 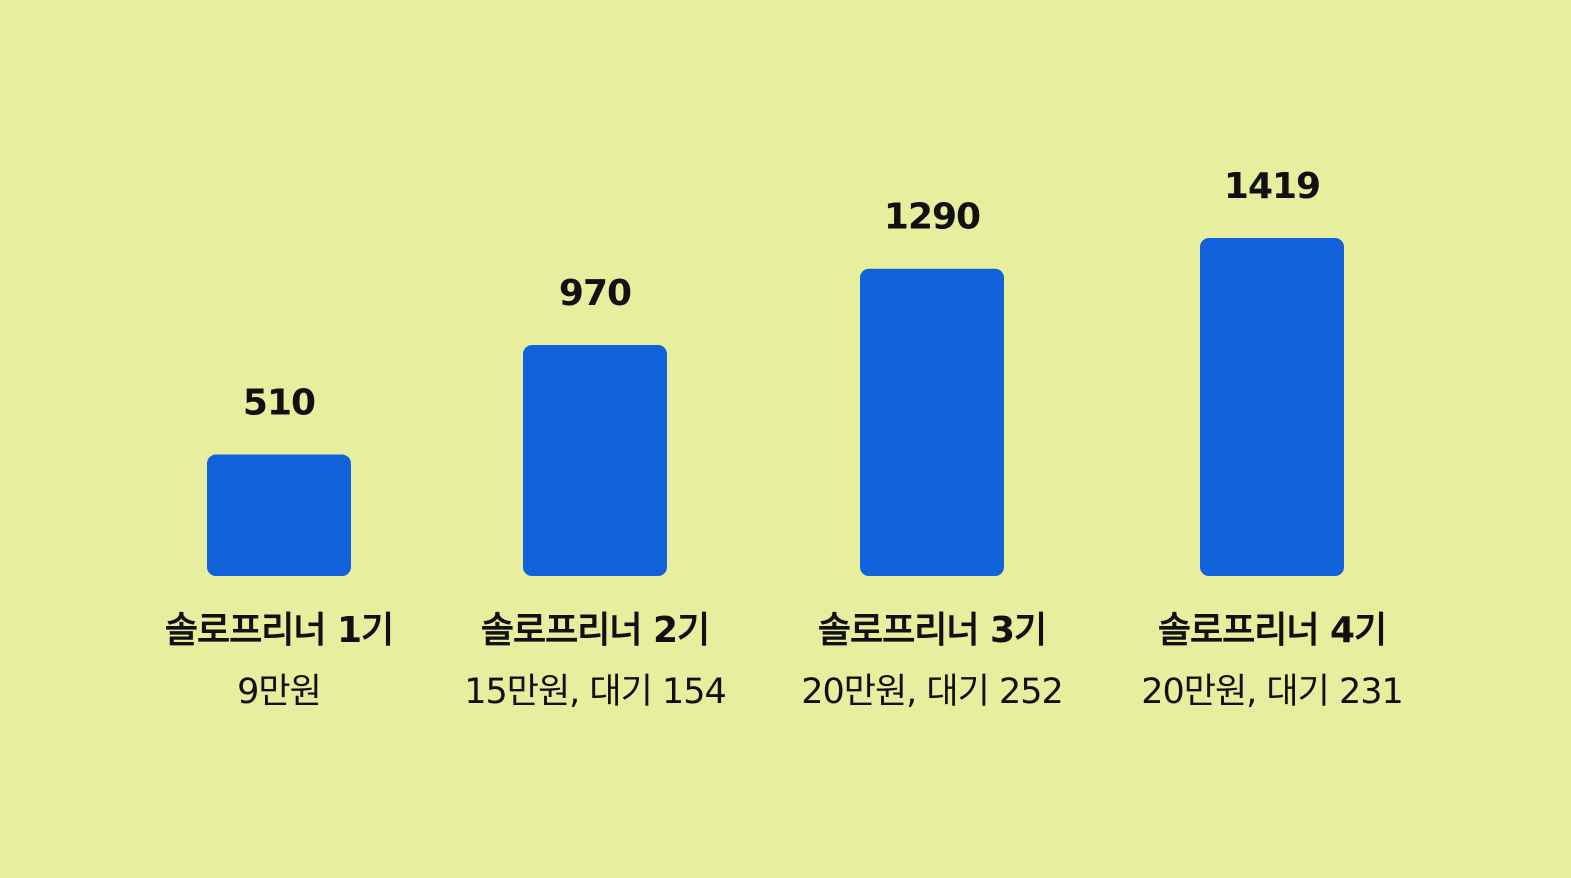 I want to click on category-sub-label: 9만원, so click(x=279, y=692).